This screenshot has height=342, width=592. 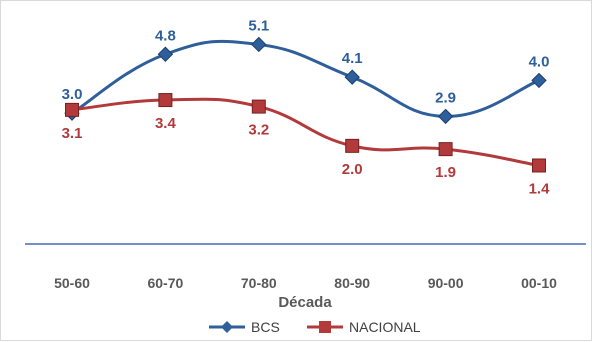 I want to click on x-tick-label: 90-00, so click(x=446, y=283).